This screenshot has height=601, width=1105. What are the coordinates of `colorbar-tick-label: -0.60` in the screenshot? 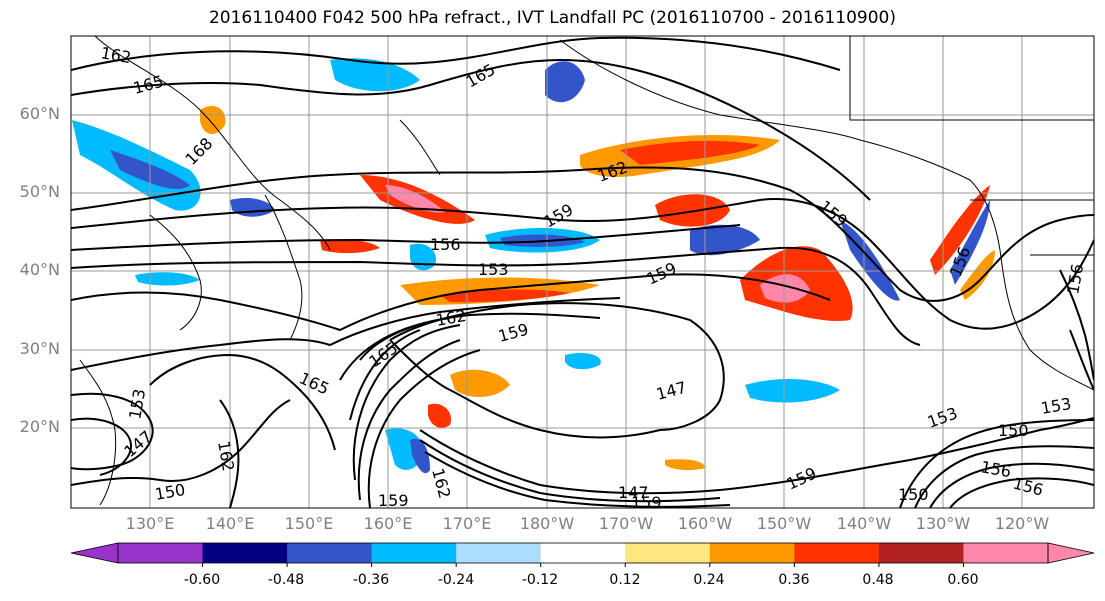 It's located at (202, 580).